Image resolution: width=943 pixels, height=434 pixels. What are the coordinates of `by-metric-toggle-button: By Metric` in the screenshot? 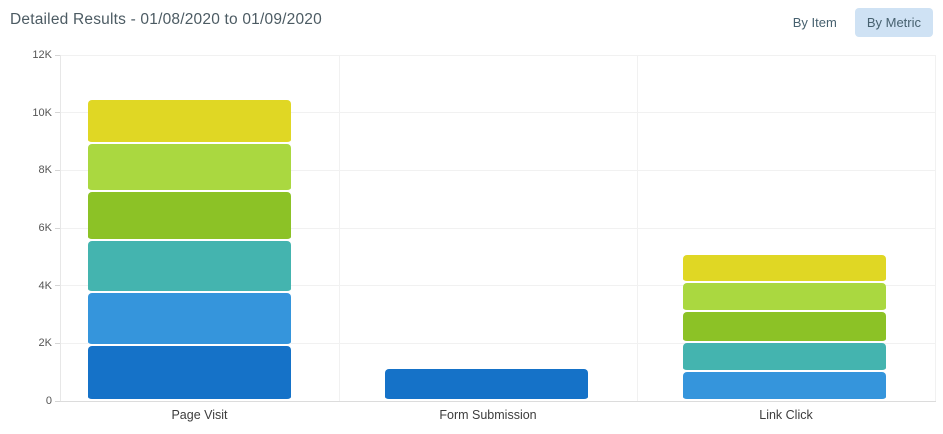 It's located at (893, 22).